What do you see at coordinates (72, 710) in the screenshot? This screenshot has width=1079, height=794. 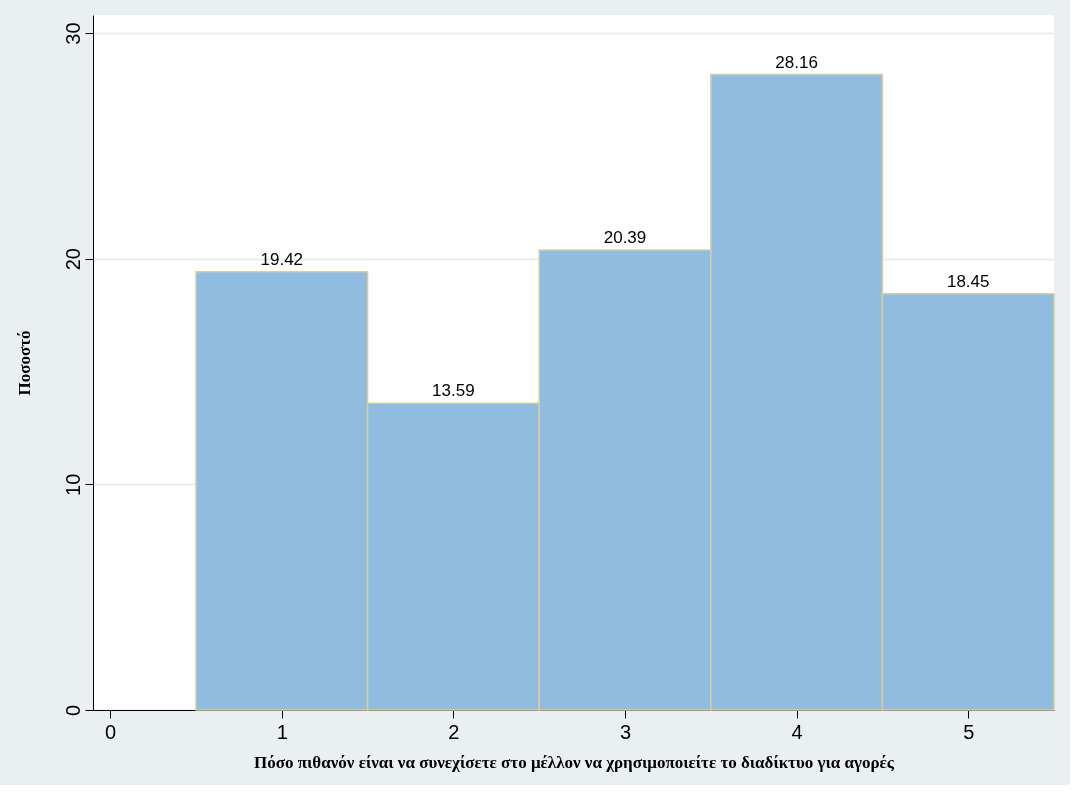 I see `y-tick-label: 0` at bounding box center [72, 710].